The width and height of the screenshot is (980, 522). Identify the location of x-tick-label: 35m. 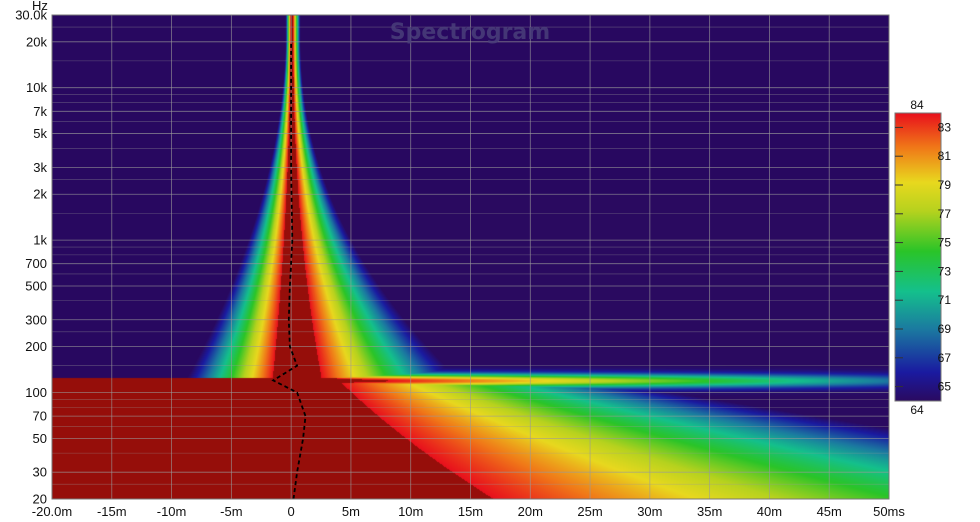
(709, 511).